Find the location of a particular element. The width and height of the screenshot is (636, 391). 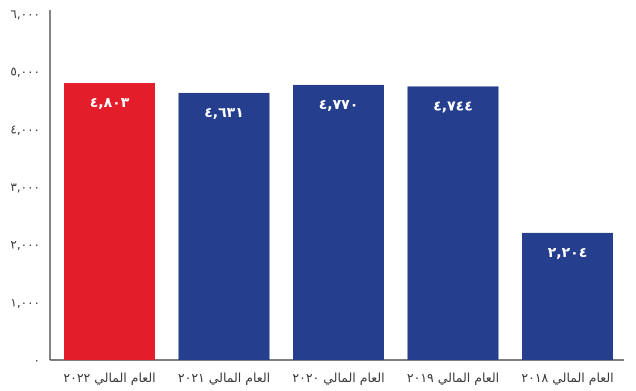

category-label: العام المالي ٢٠١٨ is located at coordinates (567, 377).